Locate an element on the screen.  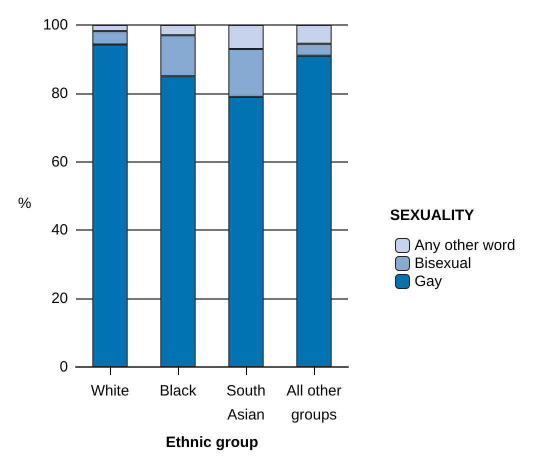
y-tick-label: 100 is located at coordinates (55, 25).